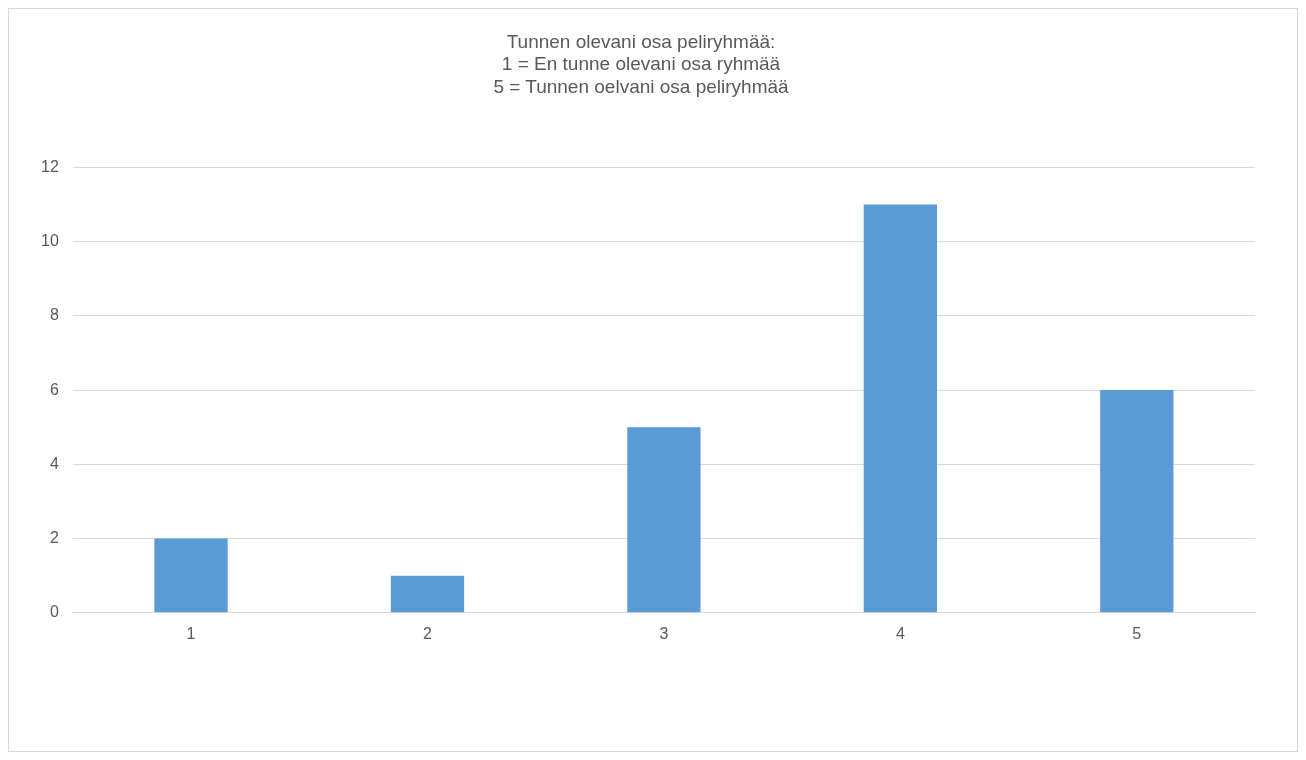 This screenshot has height=760, width=1306. What do you see at coordinates (54, 612) in the screenshot?
I see `y-tick-label: 0` at bounding box center [54, 612].